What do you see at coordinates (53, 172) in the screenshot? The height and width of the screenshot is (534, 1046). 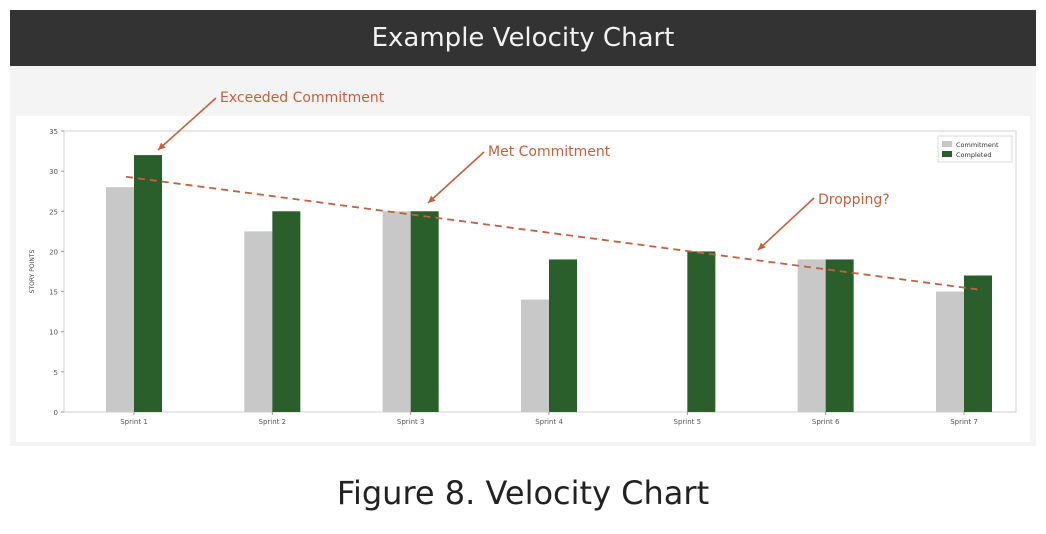 I see `y-tick-label: 30` at bounding box center [53, 172].